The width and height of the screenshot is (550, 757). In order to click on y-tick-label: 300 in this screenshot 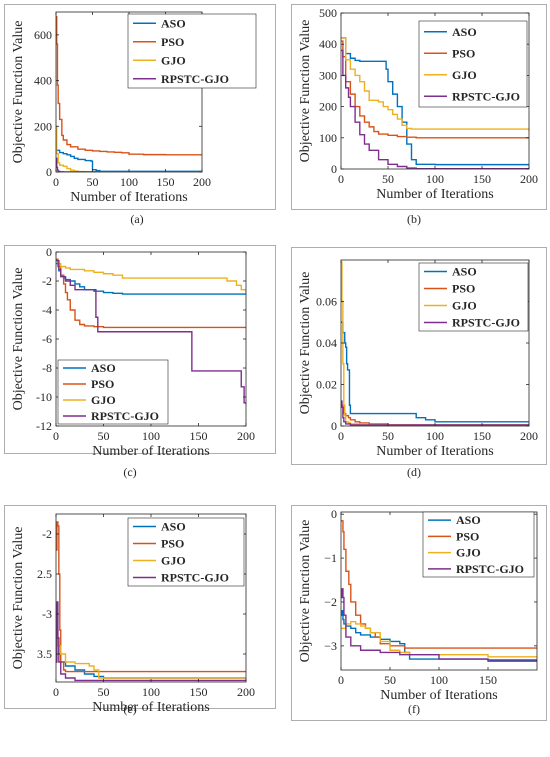, I will do `click(328, 75)`.